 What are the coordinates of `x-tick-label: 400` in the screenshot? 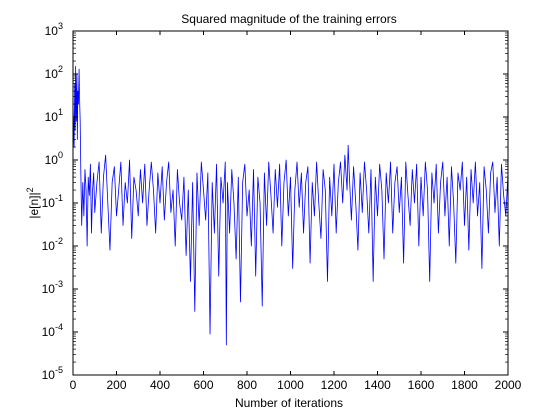 It's located at (160, 385).